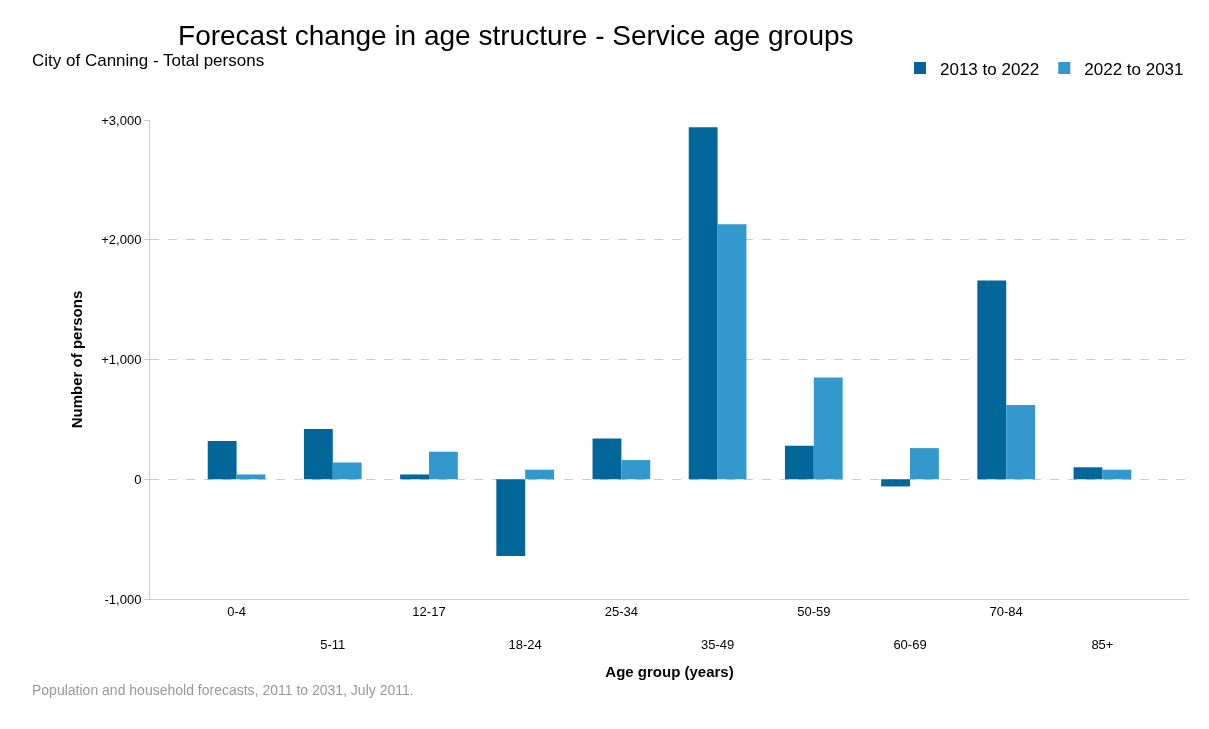  I want to click on y-axis-title: Number of persons, so click(76, 359).